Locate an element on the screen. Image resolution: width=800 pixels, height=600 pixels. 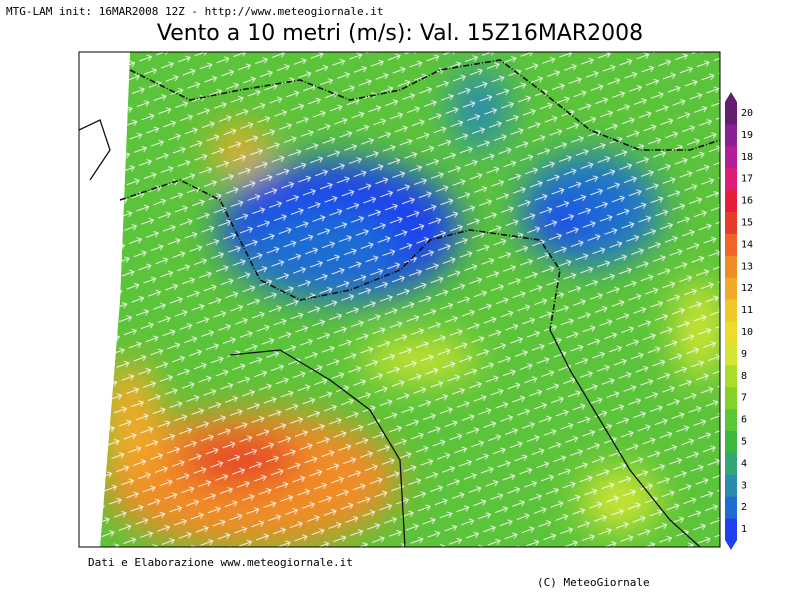
colorbar-label: 6 is located at coordinates (744, 420).